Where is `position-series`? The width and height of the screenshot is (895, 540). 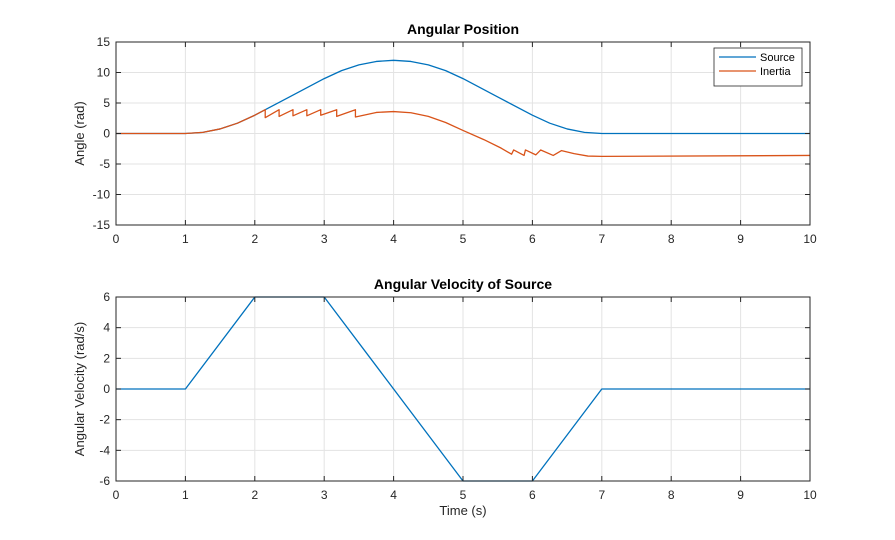
position-series is located at coordinates (463, 108).